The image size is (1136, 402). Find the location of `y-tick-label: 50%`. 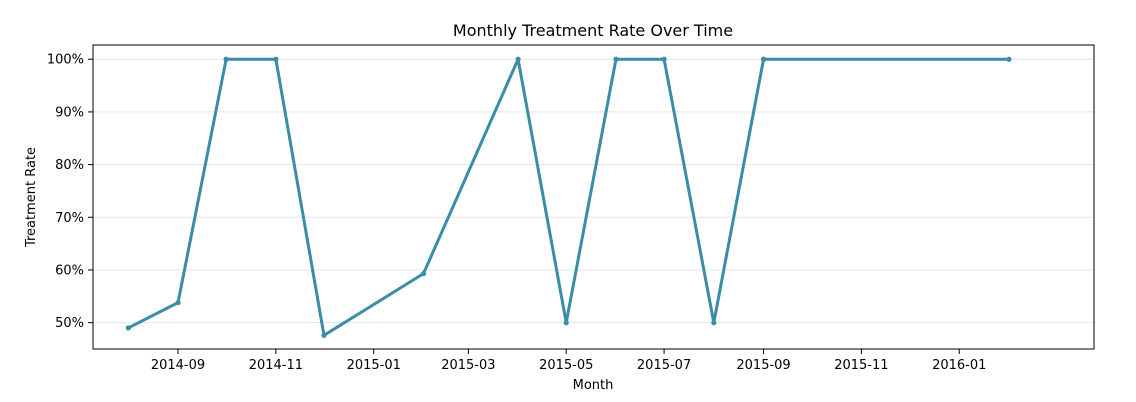

y-tick-label: 50% is located at coordinates (69, 323).